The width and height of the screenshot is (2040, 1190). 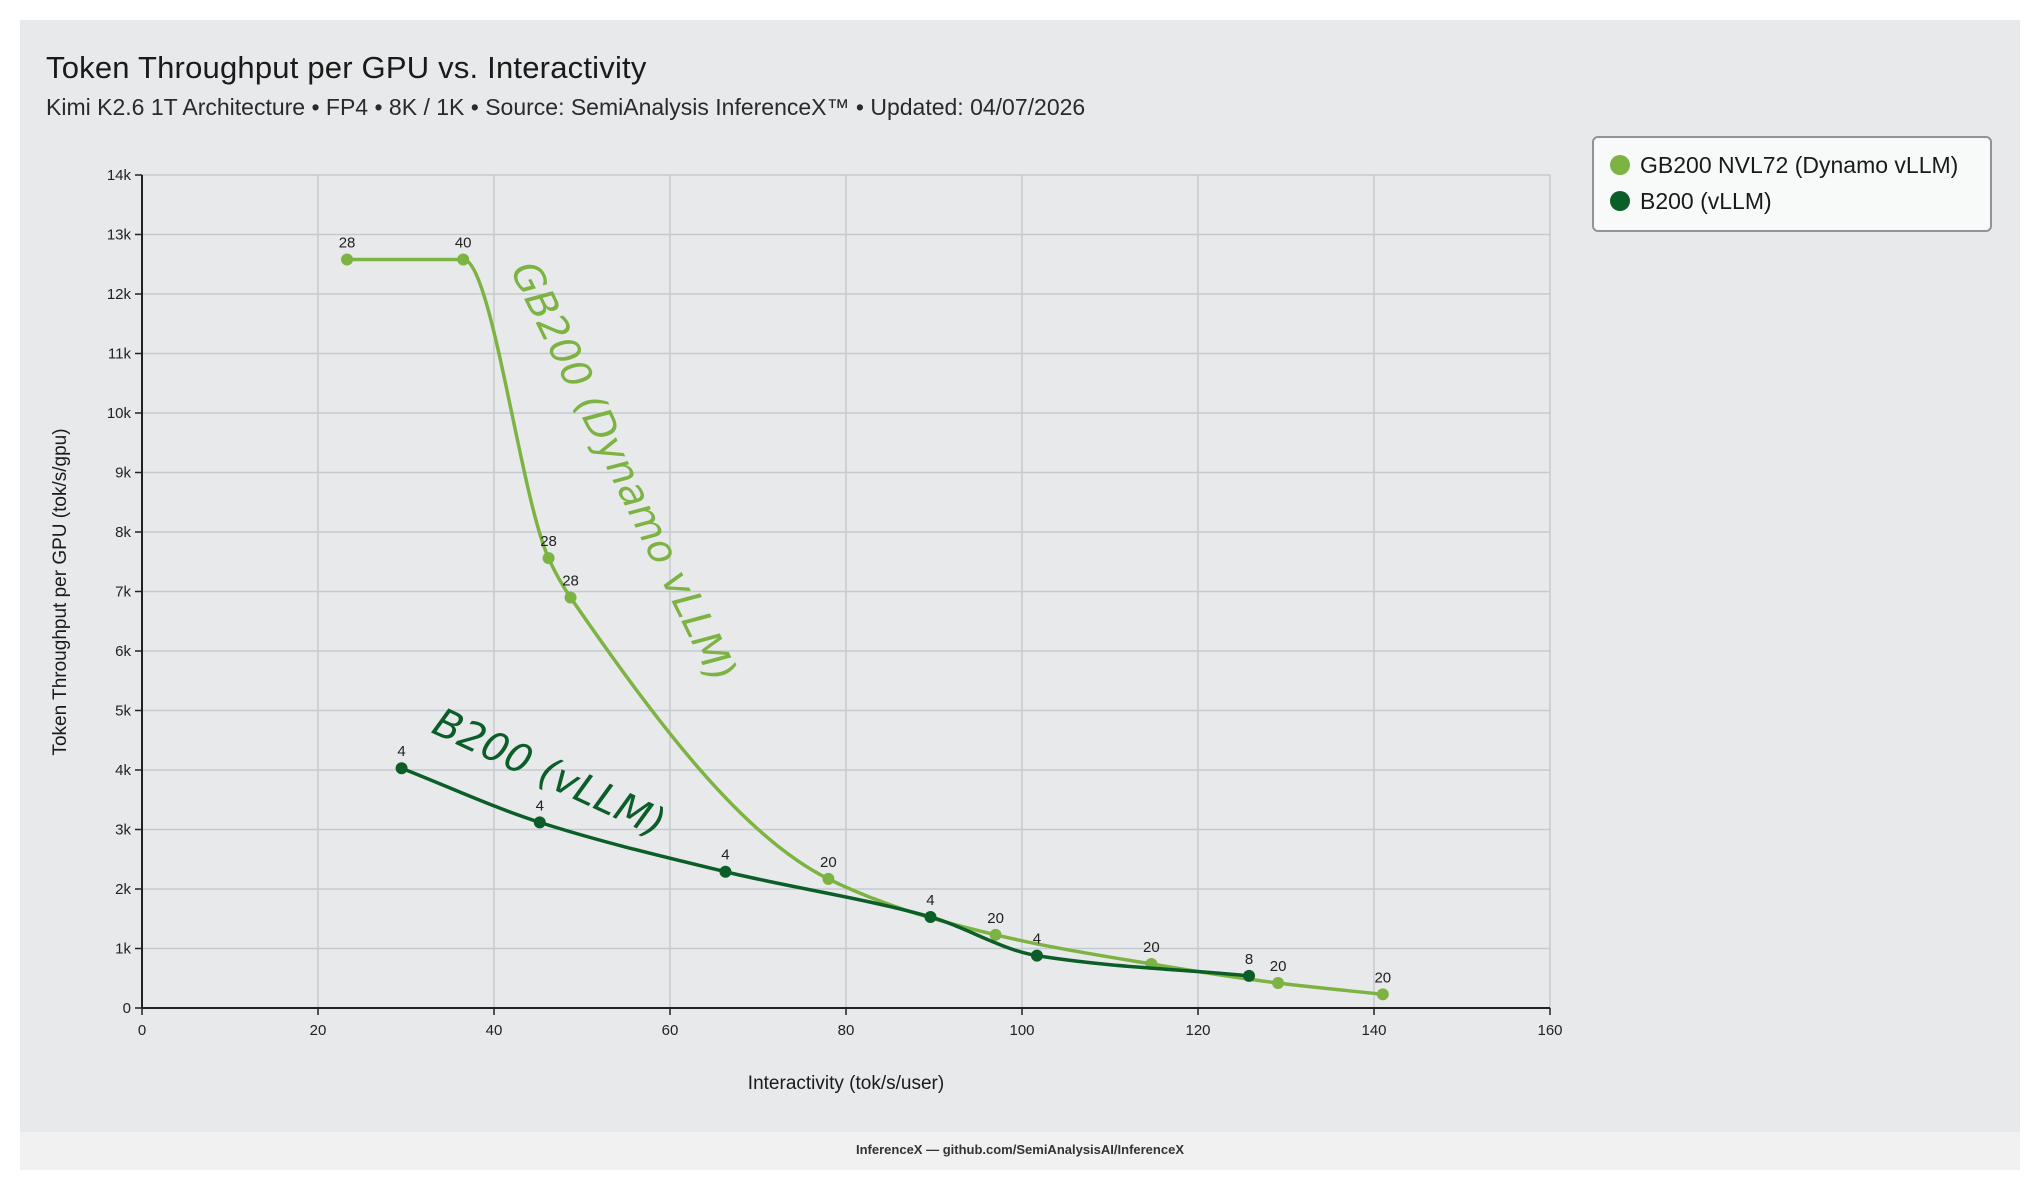 What do you see at coordinates (123, 473) in the screenshot?
I see `y-tick-label: 9k` at bounding box center [123, 473].